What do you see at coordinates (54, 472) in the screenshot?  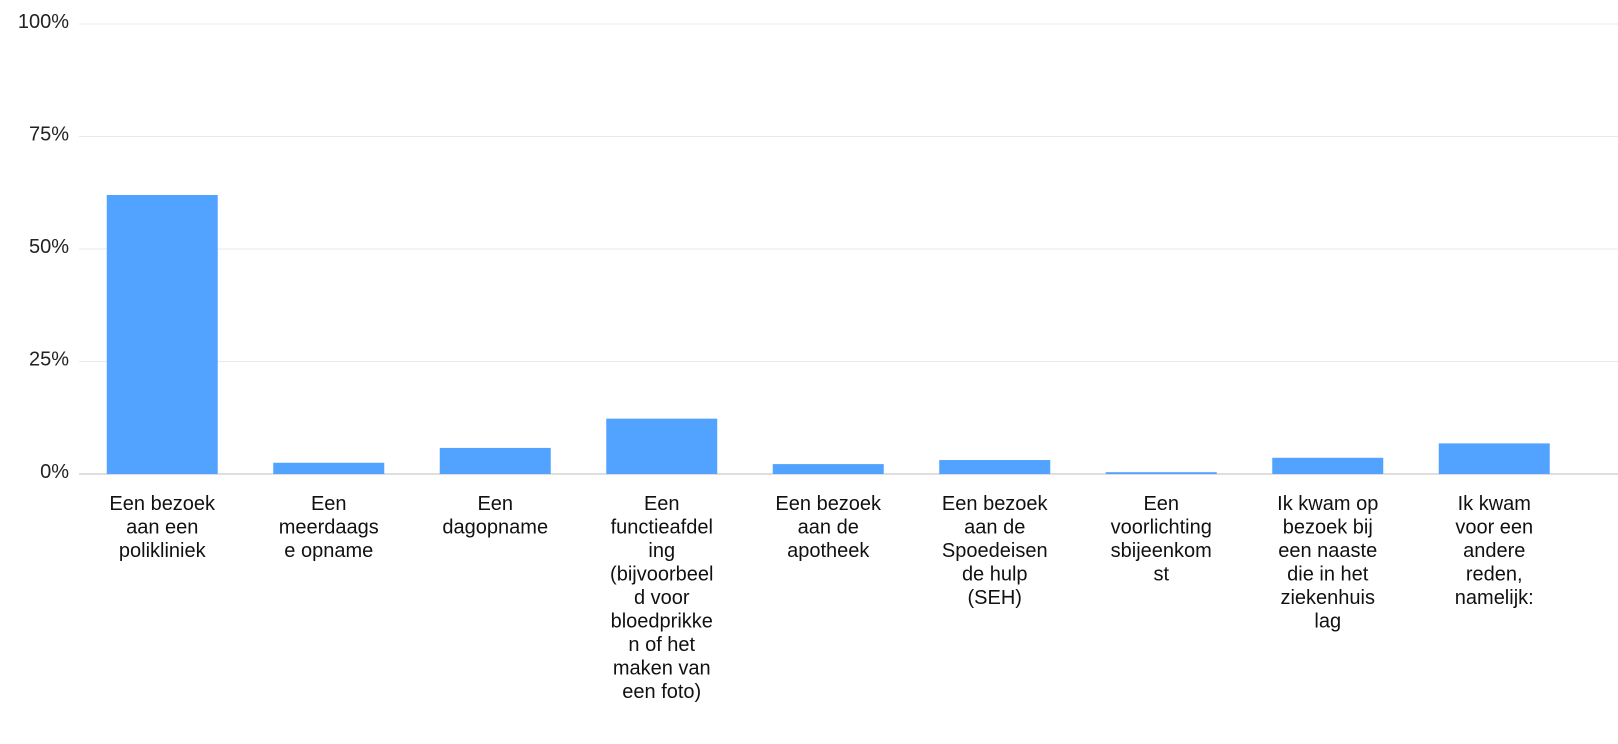 I see `y-tick-label: 0%` at bounding box center [54, 472].